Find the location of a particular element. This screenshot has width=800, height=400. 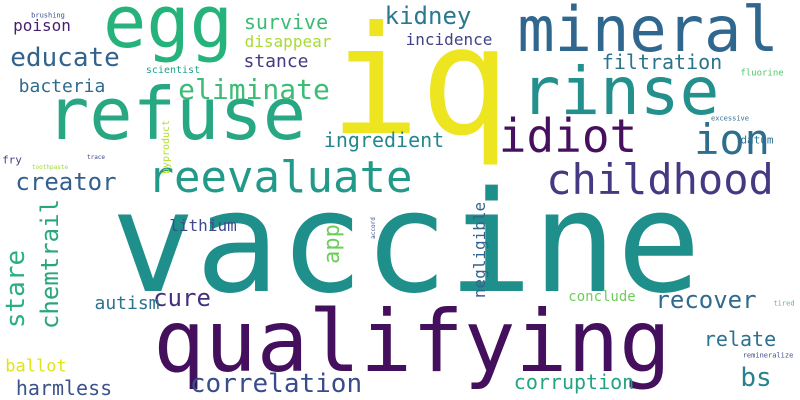

word-relate: relate is located at coordinates (740, 339).